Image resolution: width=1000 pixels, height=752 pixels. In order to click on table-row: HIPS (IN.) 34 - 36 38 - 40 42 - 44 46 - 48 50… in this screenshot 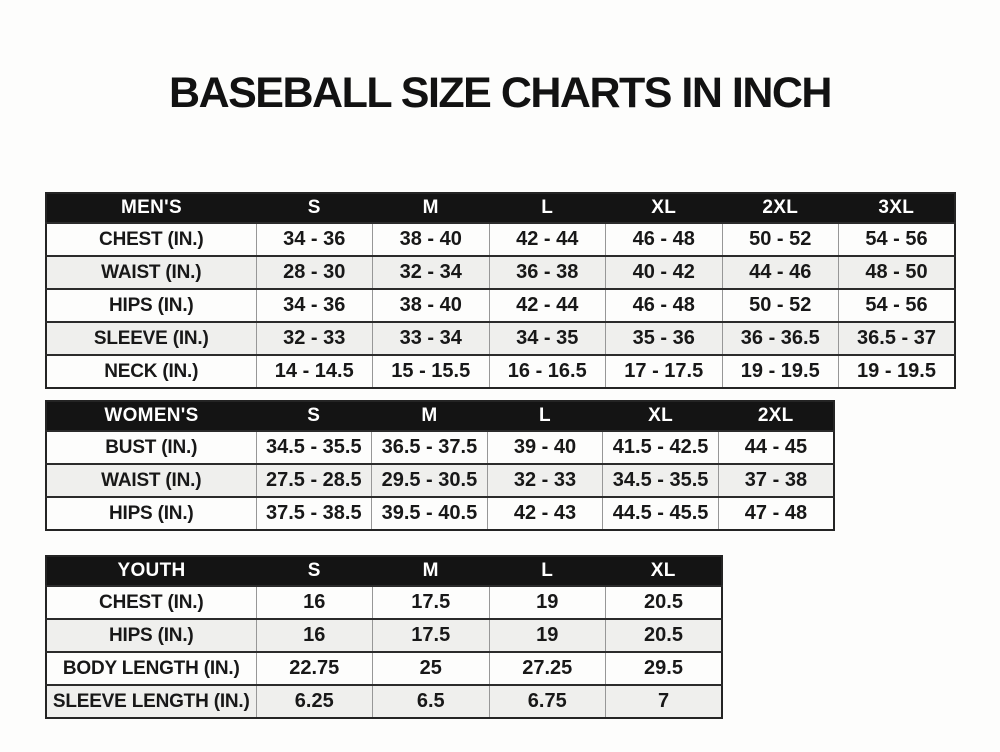, I will do `click(500, 305)`.